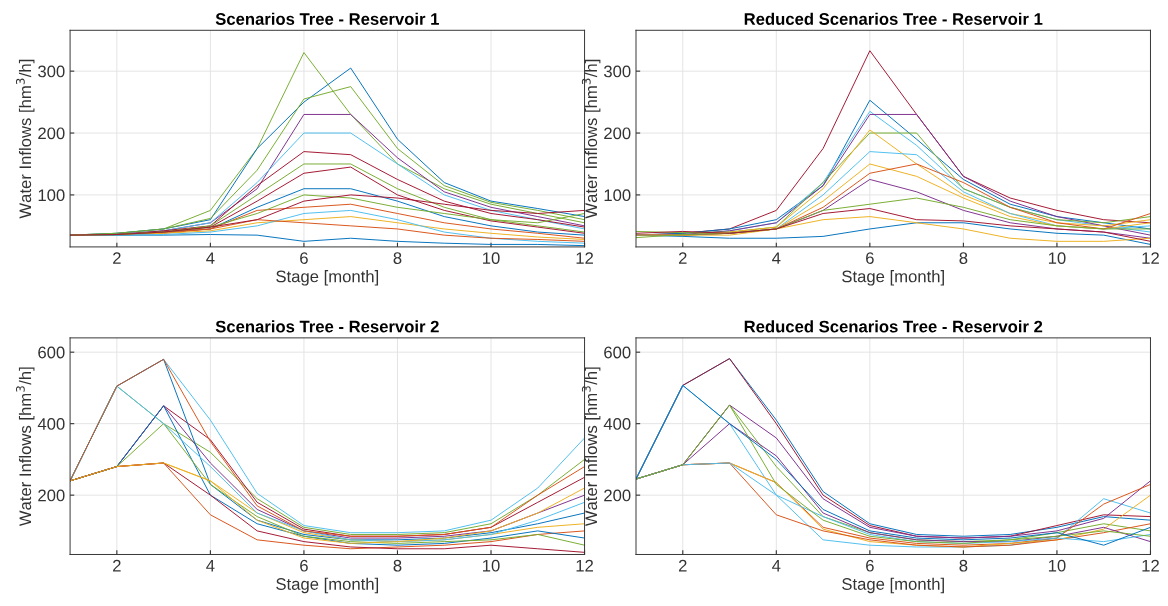 The height and width of the screenshot is (606, 1168). What do you see at coordinates (893, 326) in the screenshot?
I see `chart-title: Reduced Scenarios Tree - Reservoir 2` at bounding box center [893, 326].